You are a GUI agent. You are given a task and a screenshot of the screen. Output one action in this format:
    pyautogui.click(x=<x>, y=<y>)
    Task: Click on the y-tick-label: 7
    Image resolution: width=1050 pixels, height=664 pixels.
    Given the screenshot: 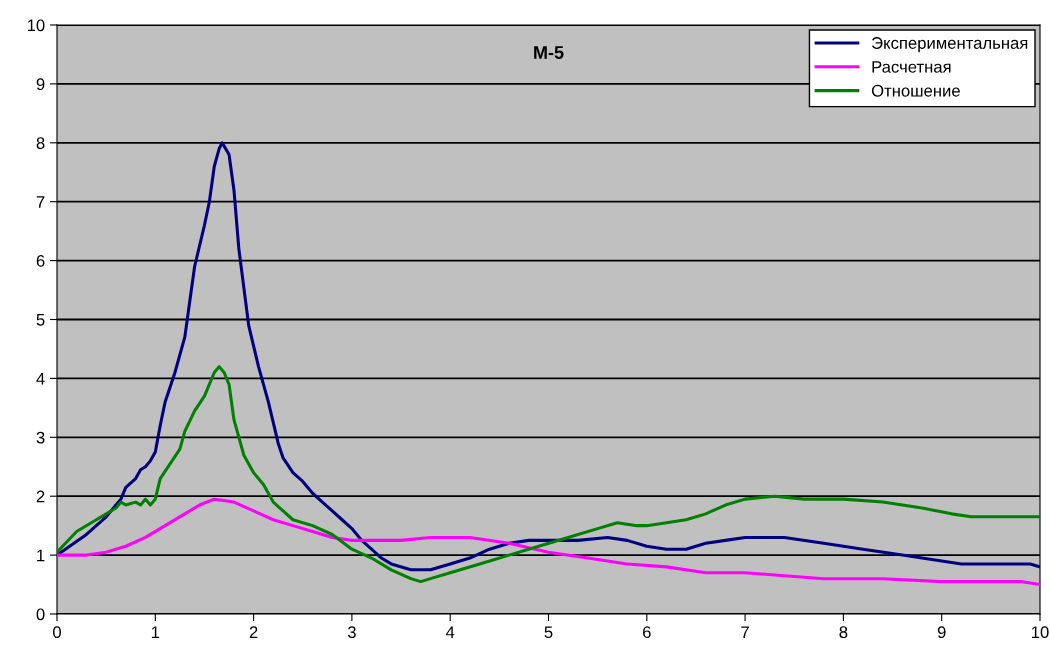 What is the action you would take?
    pyautogui.click(x=40, y=202)
    